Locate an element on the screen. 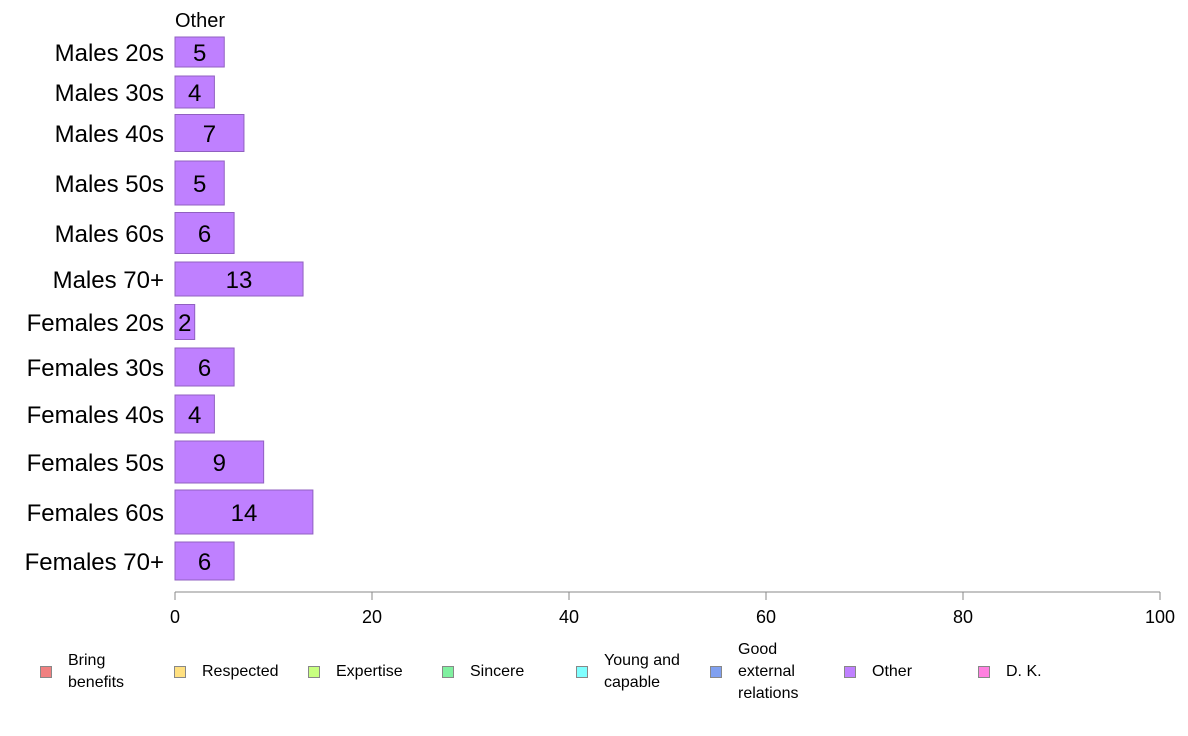  legend-item: Expertise is located at coordinates (355, 672).